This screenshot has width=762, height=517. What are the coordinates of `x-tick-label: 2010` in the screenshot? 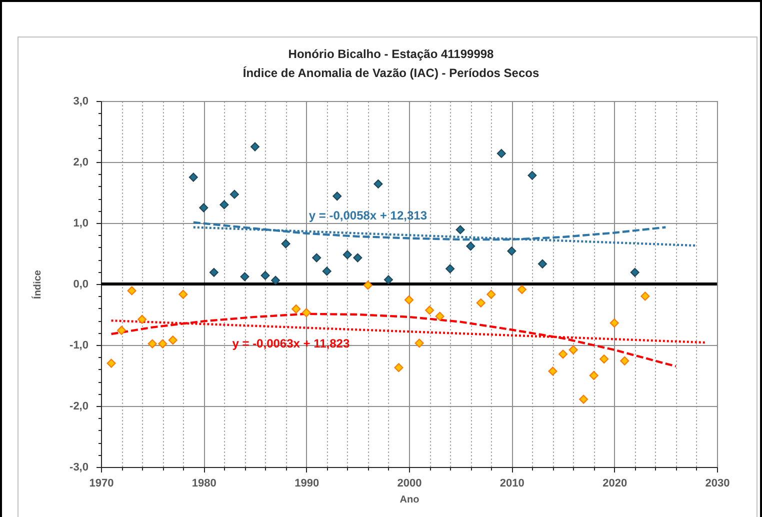 It's located at (512, 484).